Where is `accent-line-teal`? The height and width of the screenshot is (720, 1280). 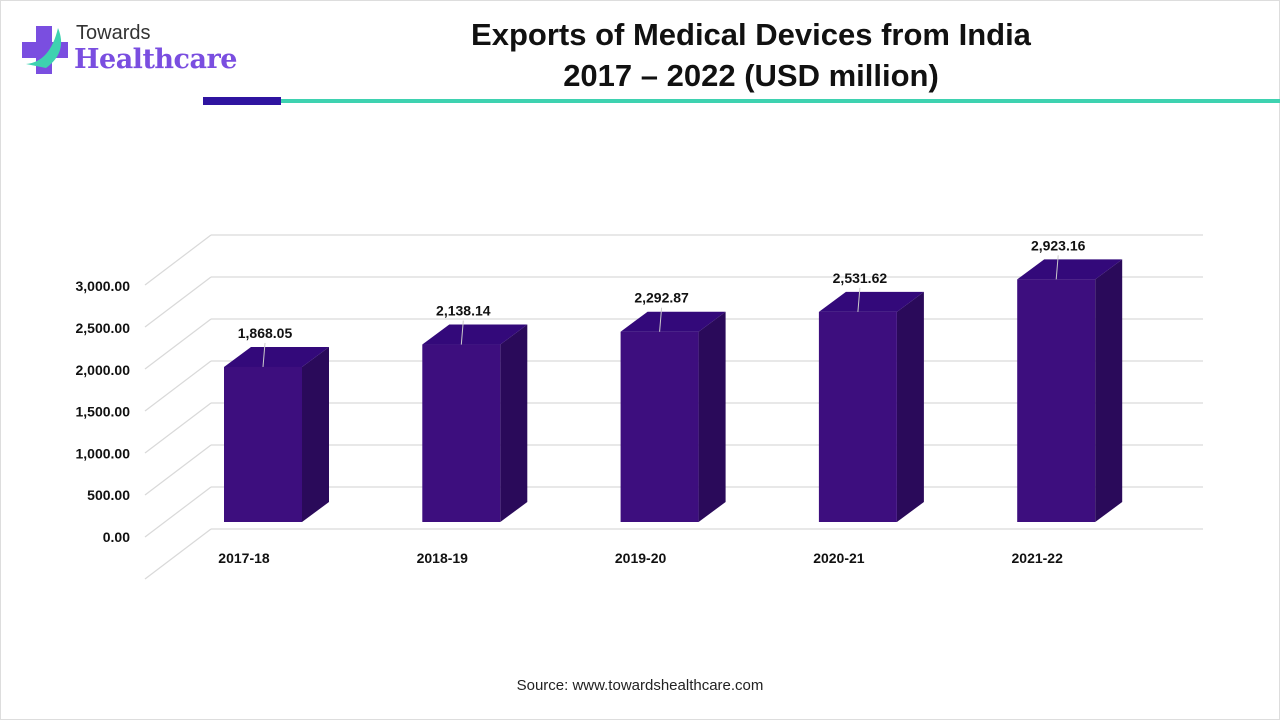 accent-line-teal is located at coordinates (780, 101).